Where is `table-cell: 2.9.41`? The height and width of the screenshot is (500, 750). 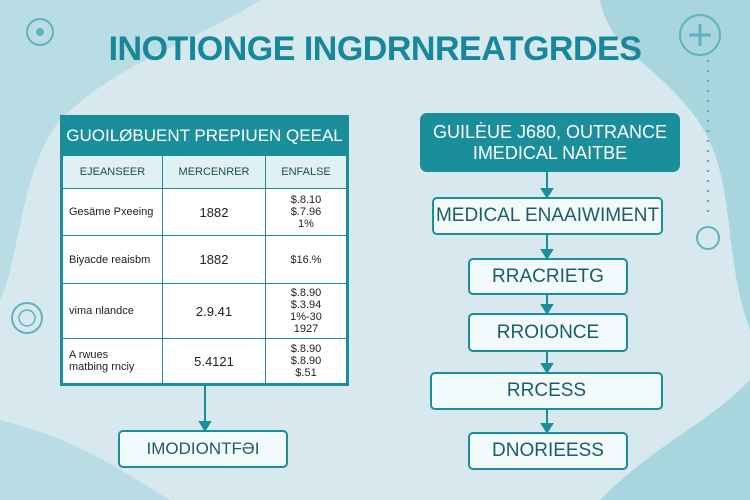
table-cell: 2.9.41 is located at coordinates (214, 311).